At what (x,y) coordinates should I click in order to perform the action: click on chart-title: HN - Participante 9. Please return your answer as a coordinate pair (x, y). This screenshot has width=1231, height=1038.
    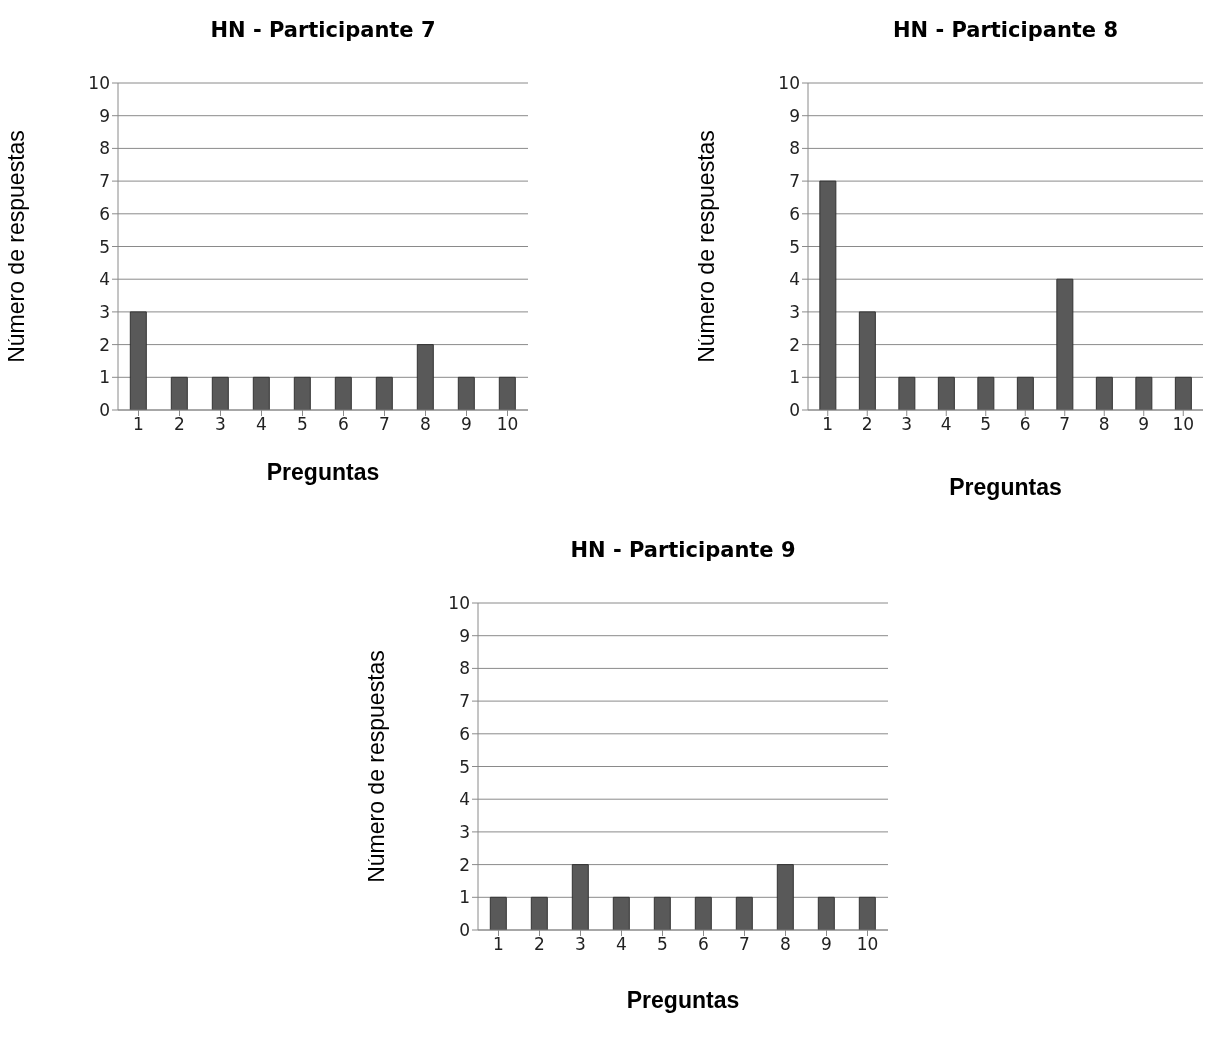
    Looking at the image, I should click on (683, 550).